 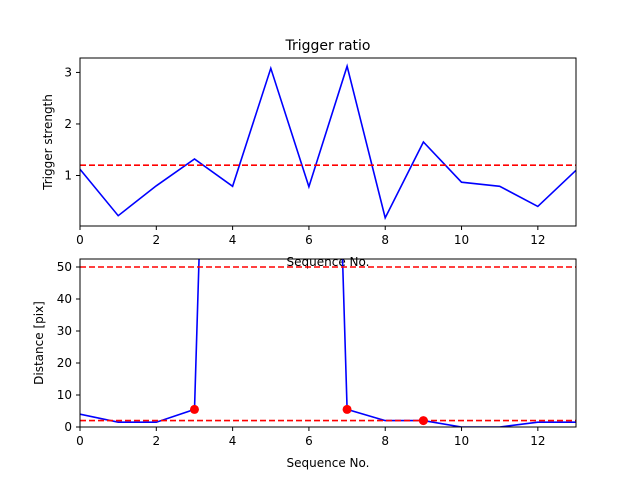 What do you see at coordinates (68, 427) in the screenshot?
I see `y-tick-label: 0` at bounding box center [68, 427].